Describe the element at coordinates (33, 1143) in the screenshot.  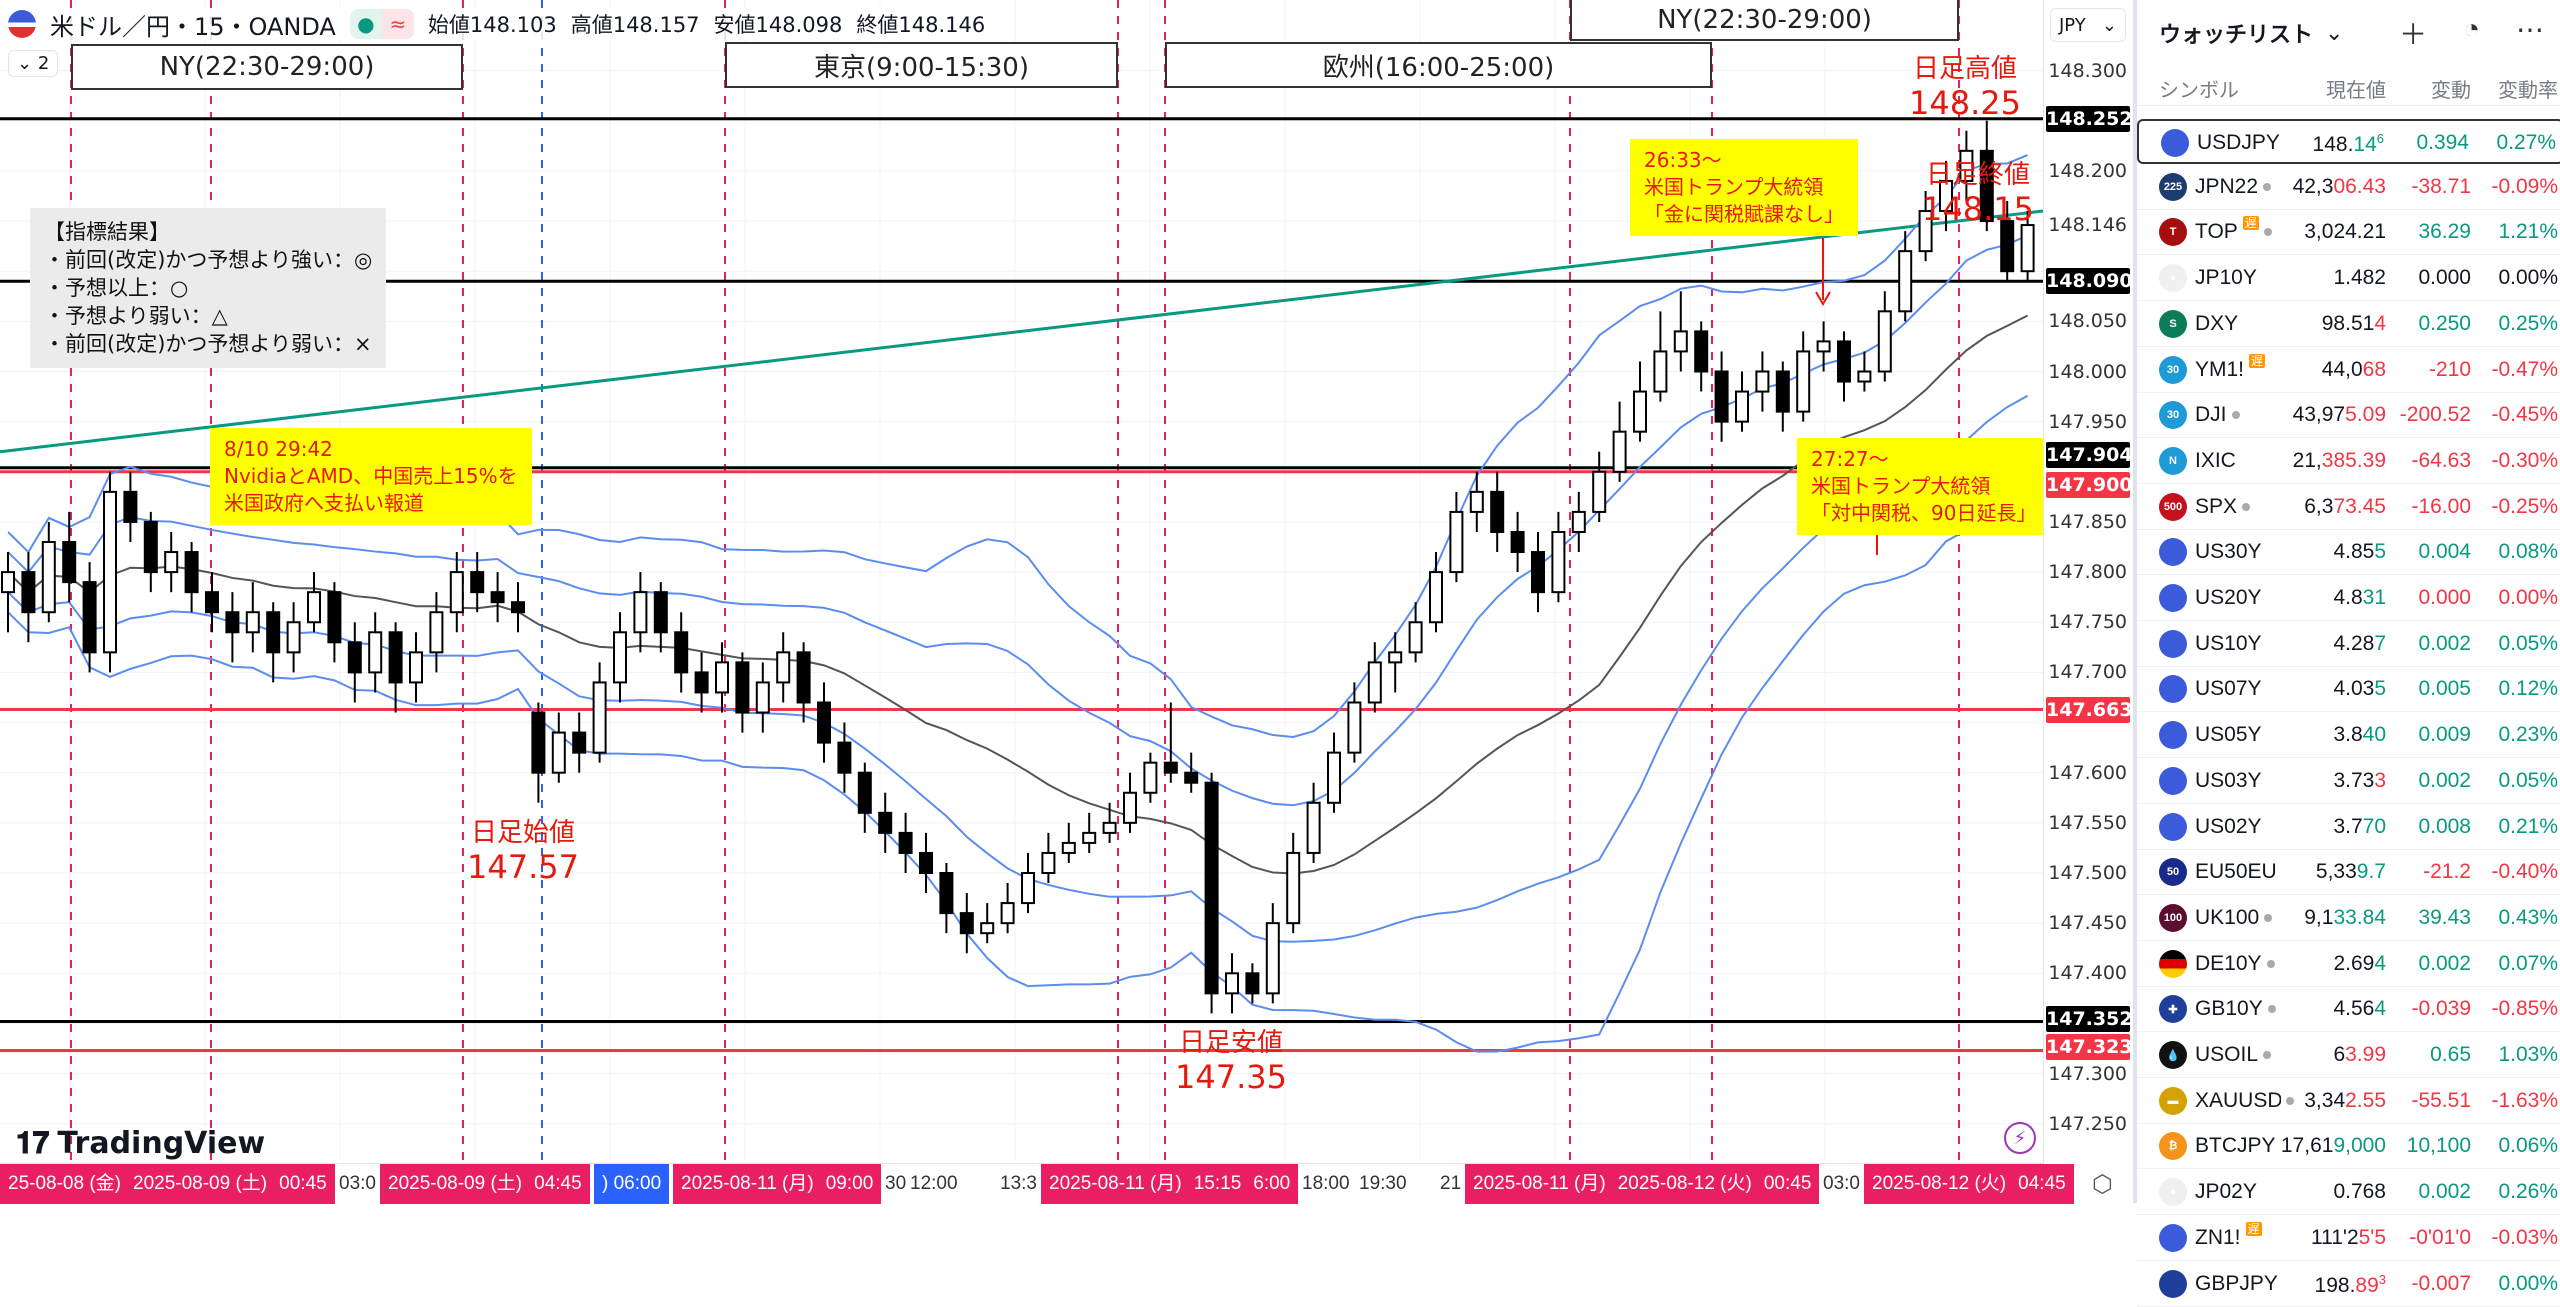
I see `tv-logo-icon: 𝟏𝟕` at that location.